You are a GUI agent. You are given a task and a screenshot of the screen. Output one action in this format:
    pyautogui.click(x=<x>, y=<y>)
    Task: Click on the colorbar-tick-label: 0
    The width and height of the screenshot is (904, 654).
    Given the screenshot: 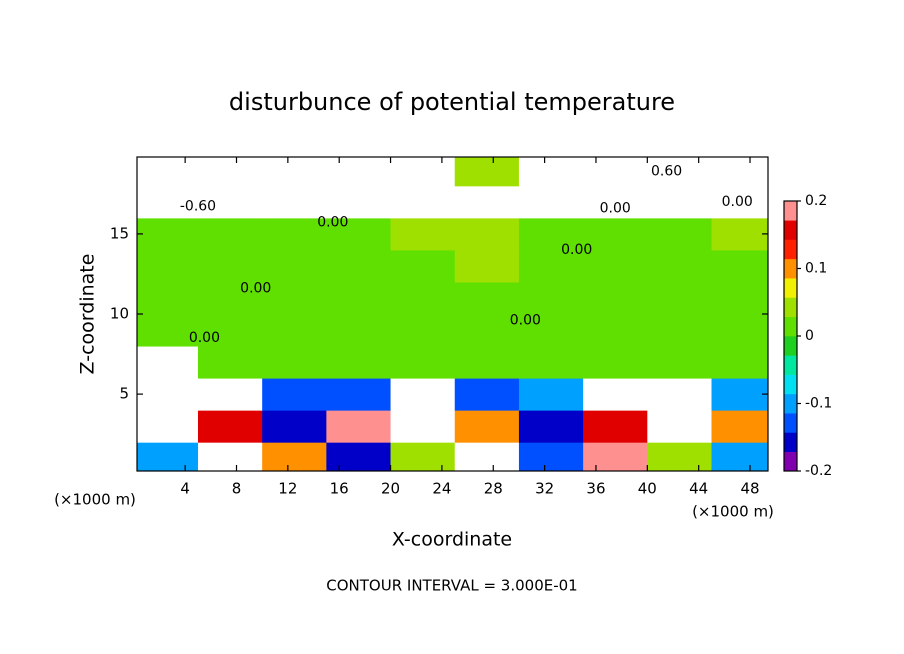 What is the action you would take?
    pyautogui.click(x=809, y=336)
    